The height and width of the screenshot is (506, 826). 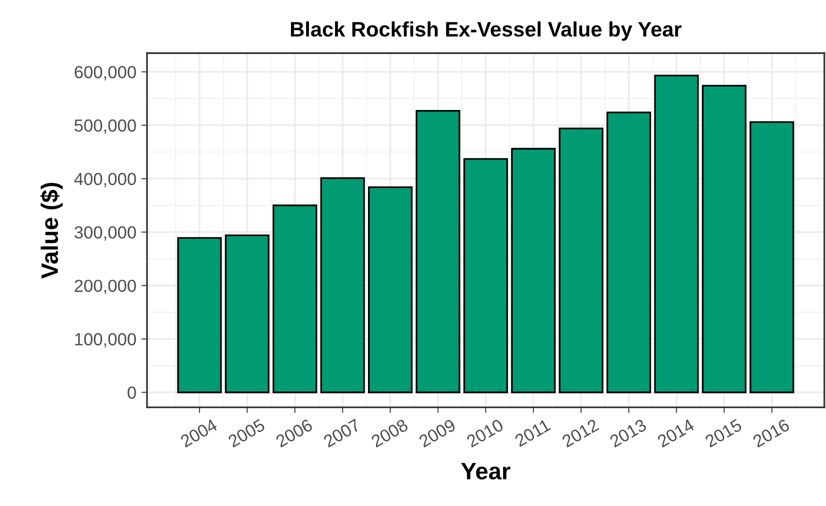 I want to click on y-tick-label: 100,000, so click(x=105, y=340).